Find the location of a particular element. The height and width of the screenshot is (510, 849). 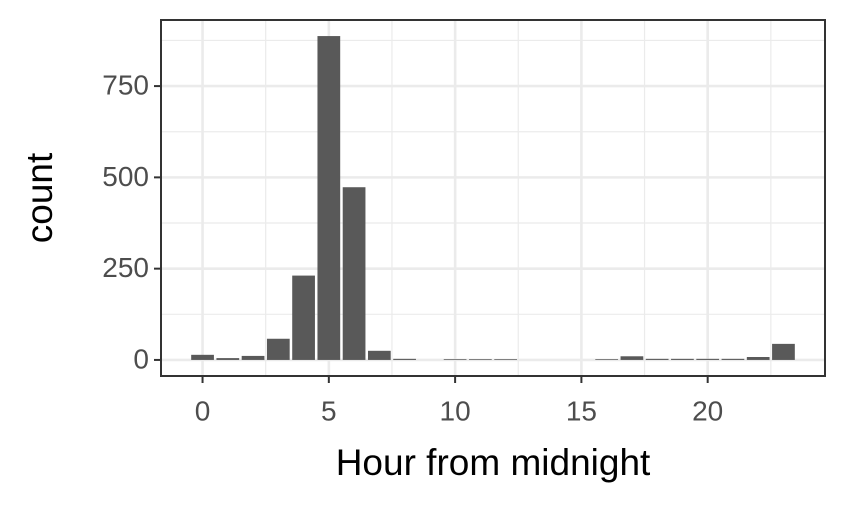

x-tick-label: 10 is located at coordinates (455, 410).